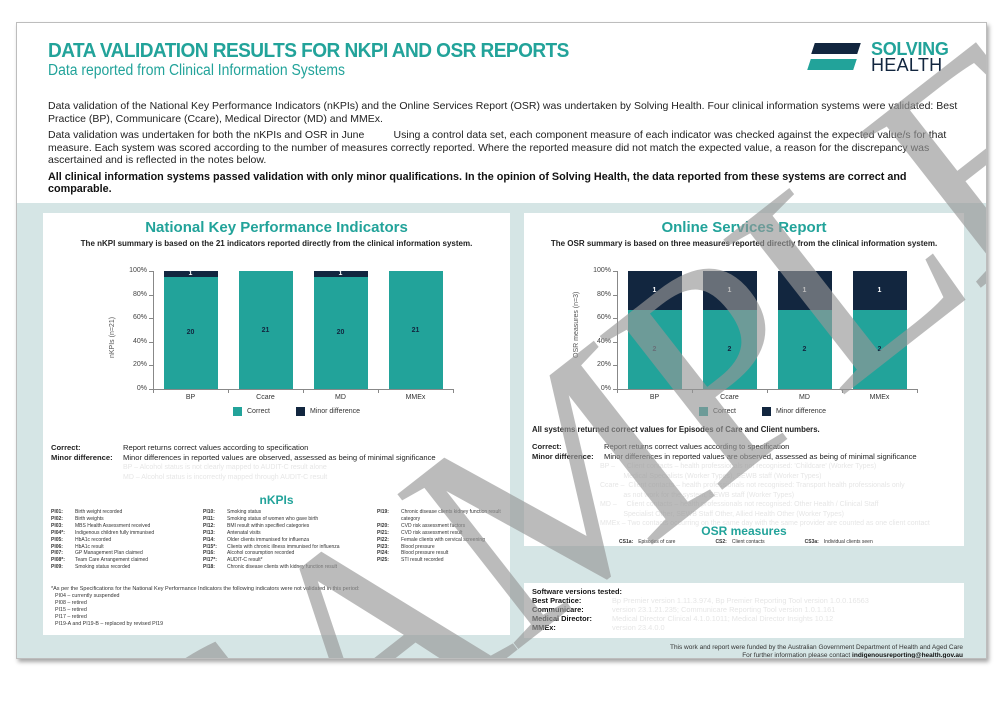 The image size is (1000, 707). I want to click on kpi-list-item: PI08*: Team Care Arrangement claimed, so click(126, 560).